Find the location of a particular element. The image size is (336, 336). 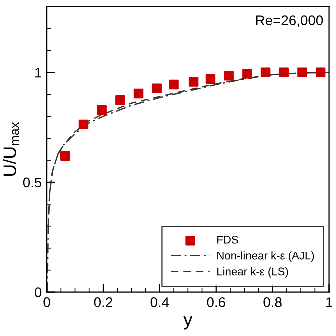

legend-label: FDS is located at coordinates (228, 240).